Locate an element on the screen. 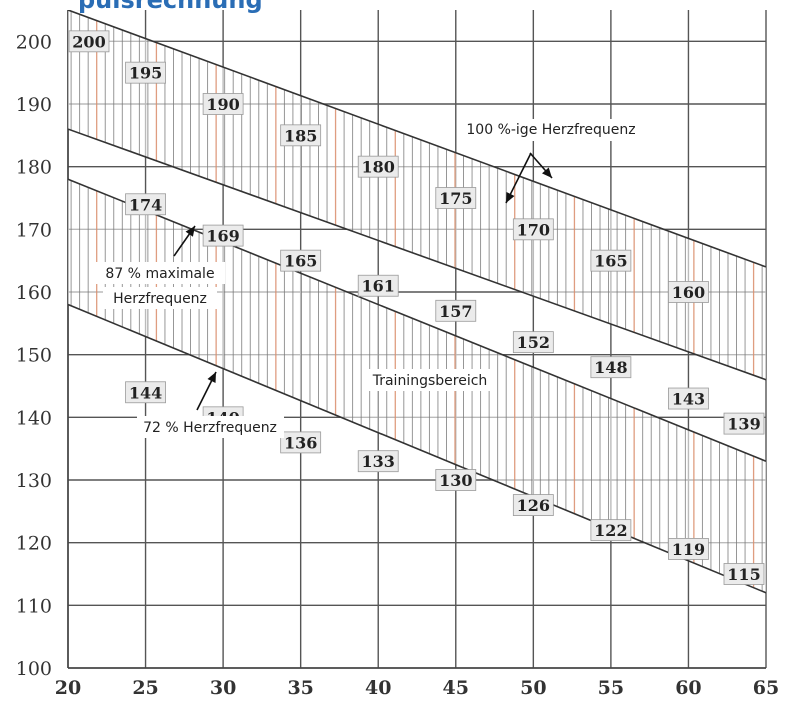 The width and height of the screenshot is (808, 706). y-tick-label: 170 is located at coordinates (34, 230).